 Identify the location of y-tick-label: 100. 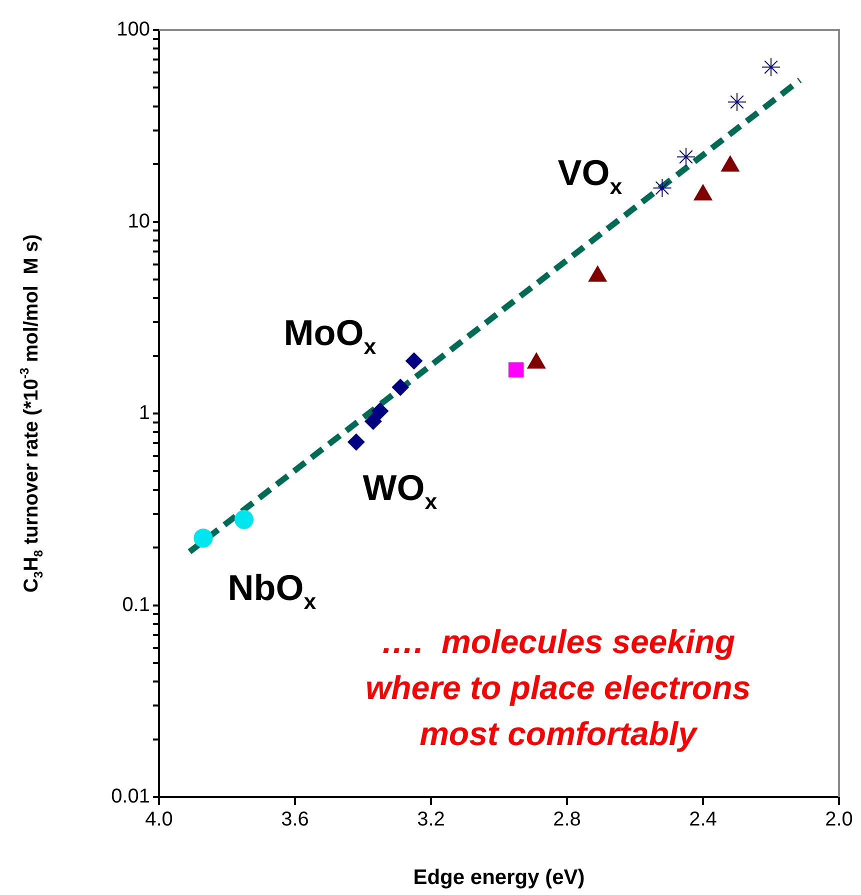
(133, 29).